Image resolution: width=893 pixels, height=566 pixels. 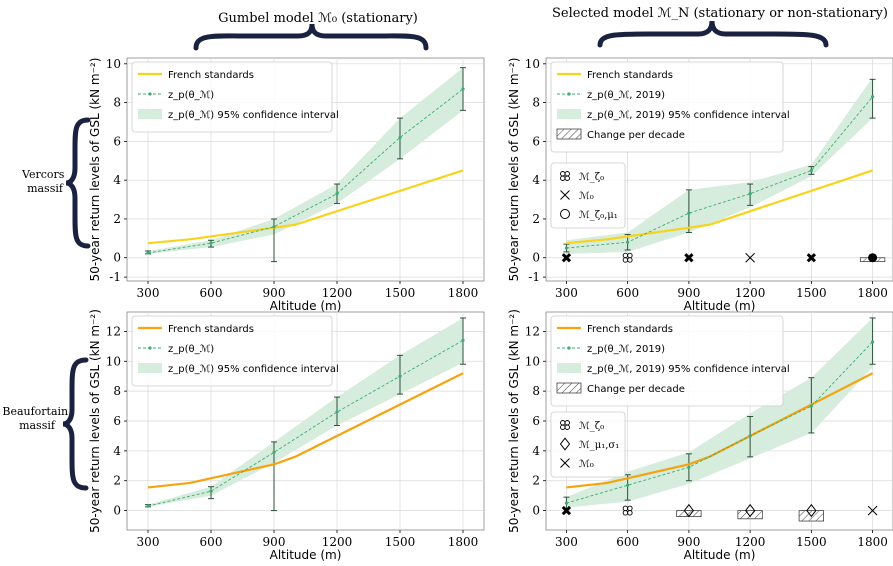 What do you see at coordinates (44, 181) in the screenshot?
I see `row-label-vercors: Vercors massif` at bounding box center [44, 181].